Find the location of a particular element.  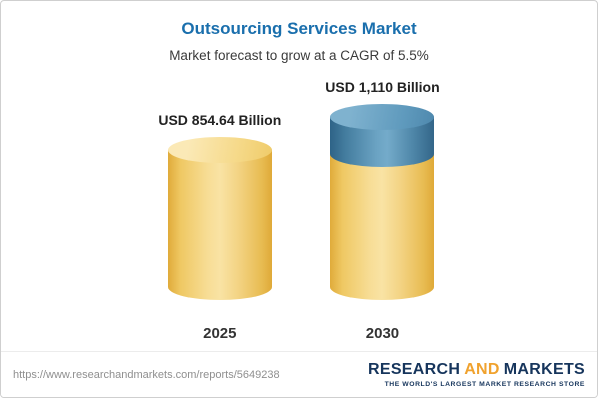

logo-word-and: AND is located at coordinates (482, 370).